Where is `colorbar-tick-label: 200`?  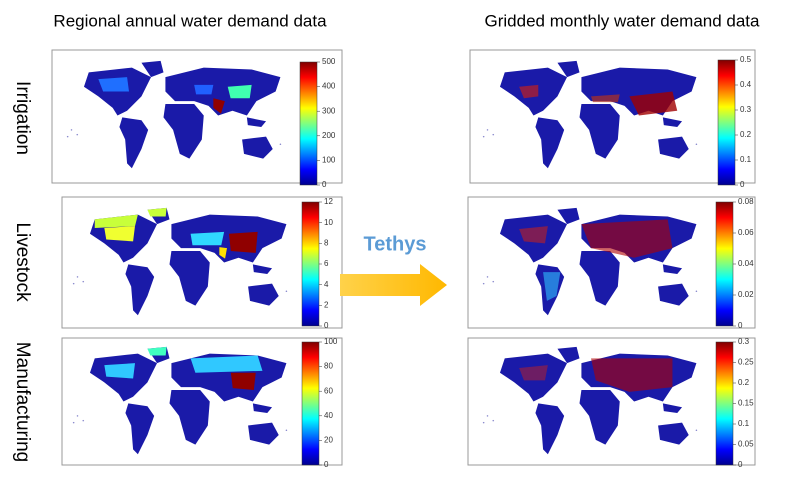 colorbar-tick-label: 200 is located at coordinates (329, 135).